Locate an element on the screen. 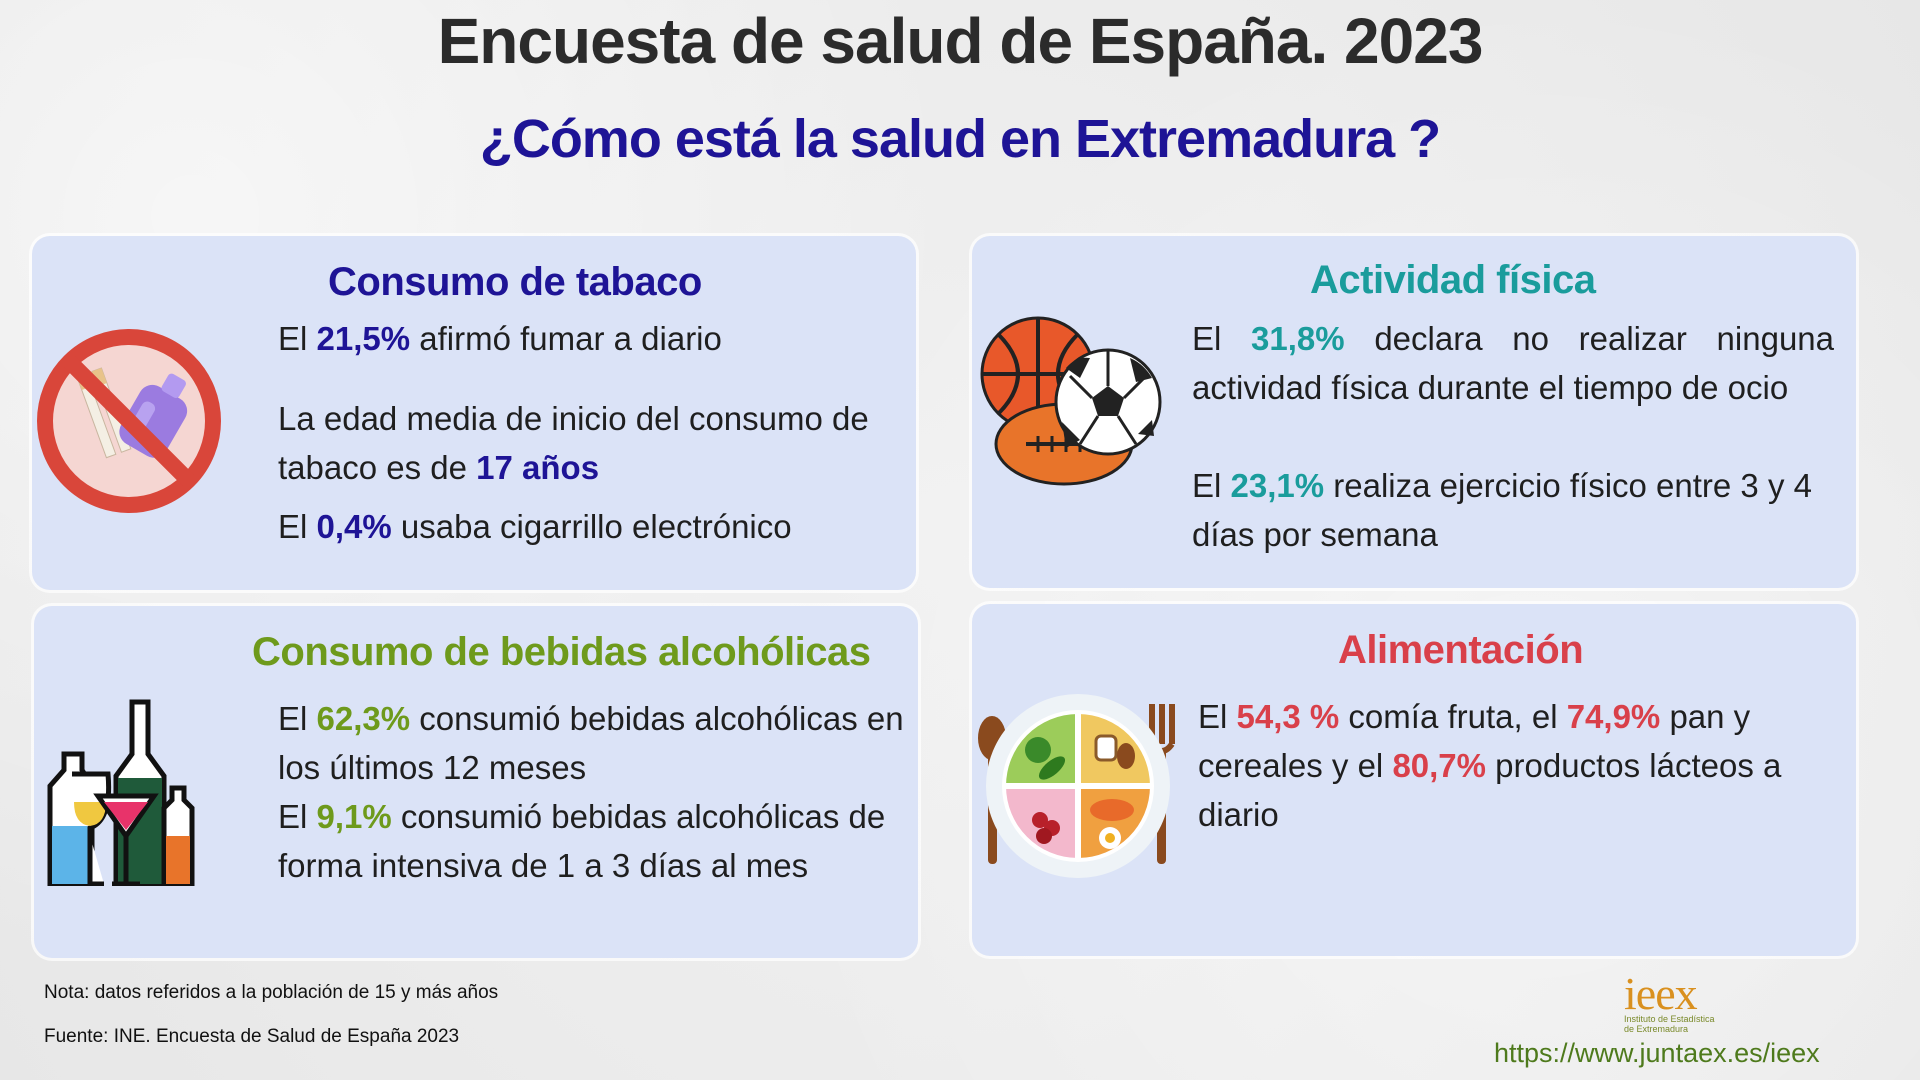 The height and width of the screenshot is (1080, 1920). website-link: https://www.juntaex.es/ieex is located at coordinates (1657, 1053).